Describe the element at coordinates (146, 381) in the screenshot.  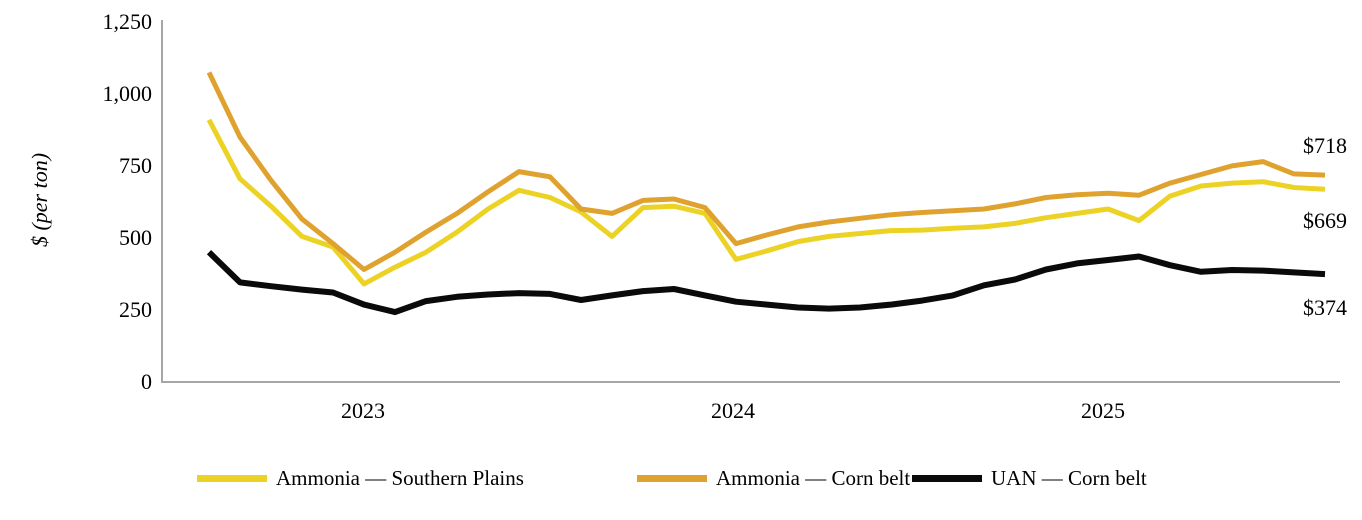
I see `y-tick-0: 0` at that location.